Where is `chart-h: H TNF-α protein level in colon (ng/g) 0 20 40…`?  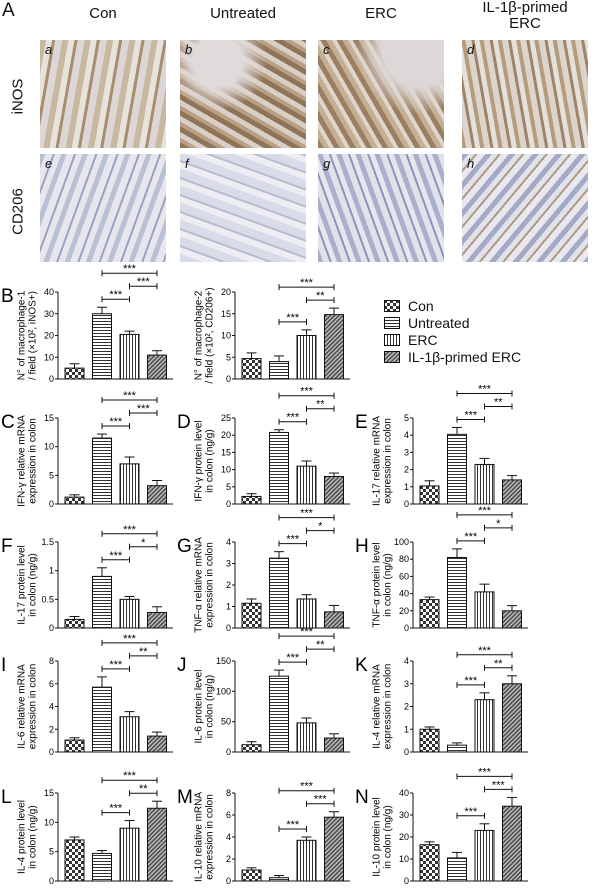 chart-h: H TNF-α protein level in colon (ng/g) 0 20 40… is located at coordinates (441, 569).